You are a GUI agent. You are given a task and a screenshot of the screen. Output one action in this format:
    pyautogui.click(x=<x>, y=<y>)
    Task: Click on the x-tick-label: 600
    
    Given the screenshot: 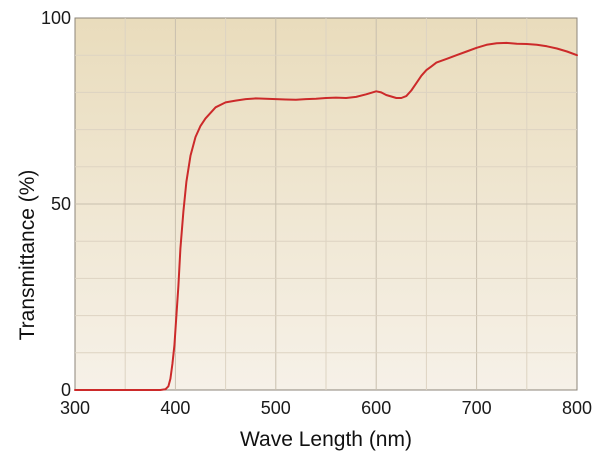 What is the action you would take?
    pyautogui.click(x=376, y=408)
    